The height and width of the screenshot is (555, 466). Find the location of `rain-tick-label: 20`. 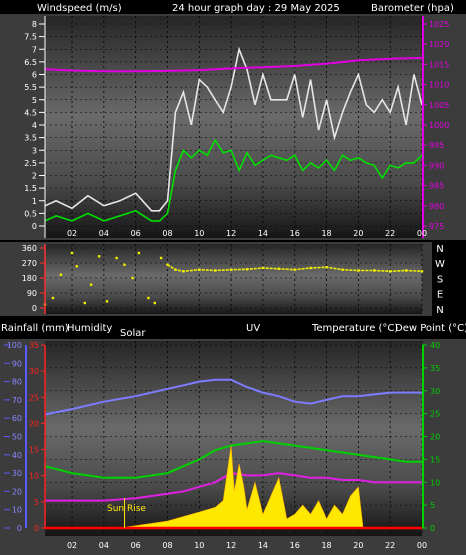

rain-tick-label: 20 is located at coordinates (34, 423).